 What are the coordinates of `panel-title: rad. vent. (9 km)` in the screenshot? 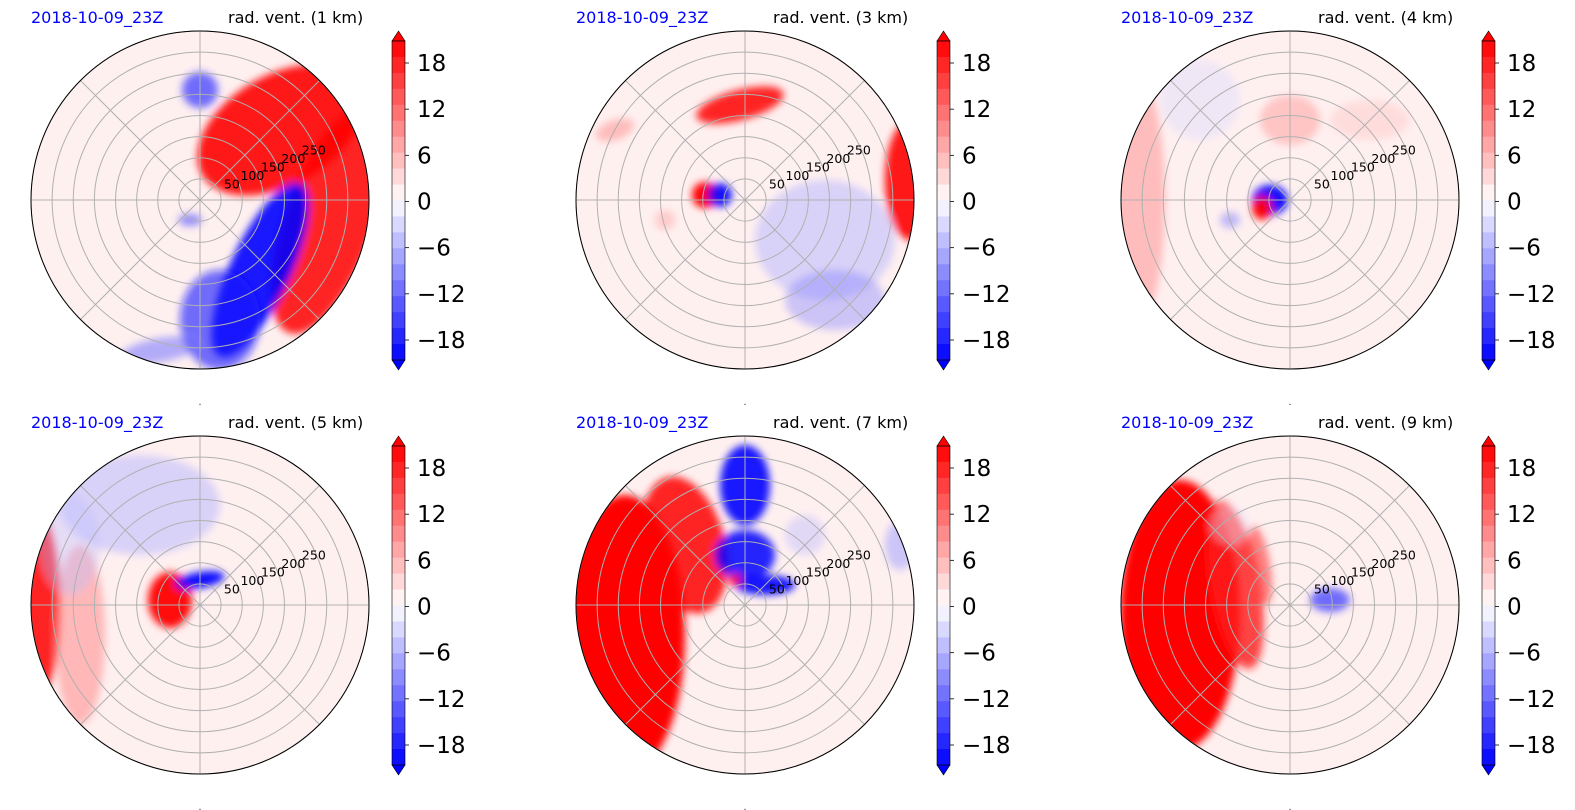 It's located at (1386, 422).